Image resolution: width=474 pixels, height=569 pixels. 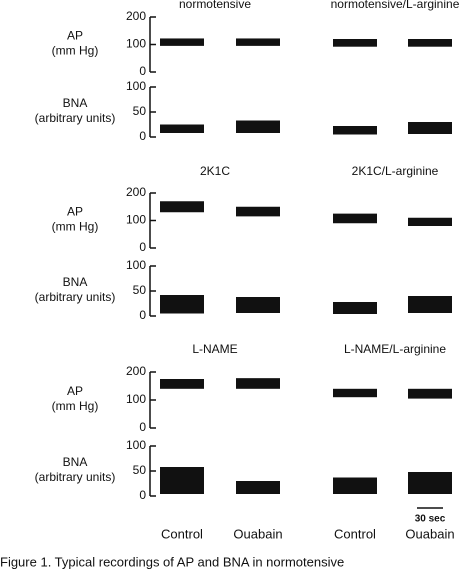 What do you see at coordinates (395, 5) in the screenshot?
I see `panel-title: normotensive/L-arginine` at bounding box center [395, 5].